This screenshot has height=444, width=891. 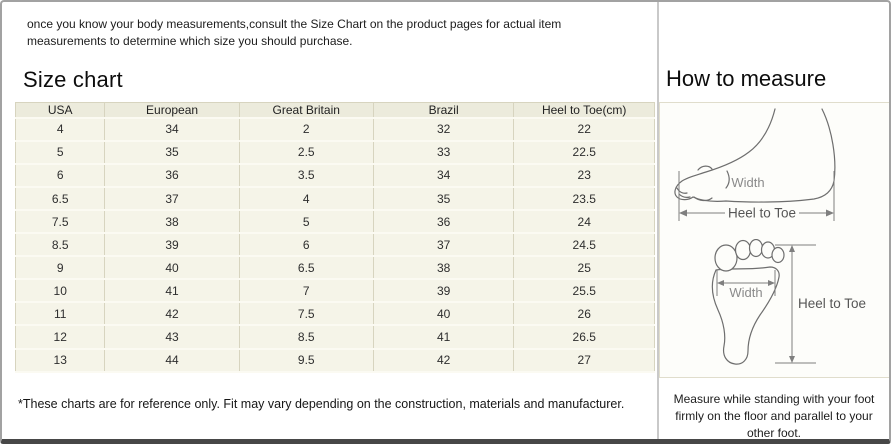 I want to click on table-cell: 12, so click(x=60, y=337).